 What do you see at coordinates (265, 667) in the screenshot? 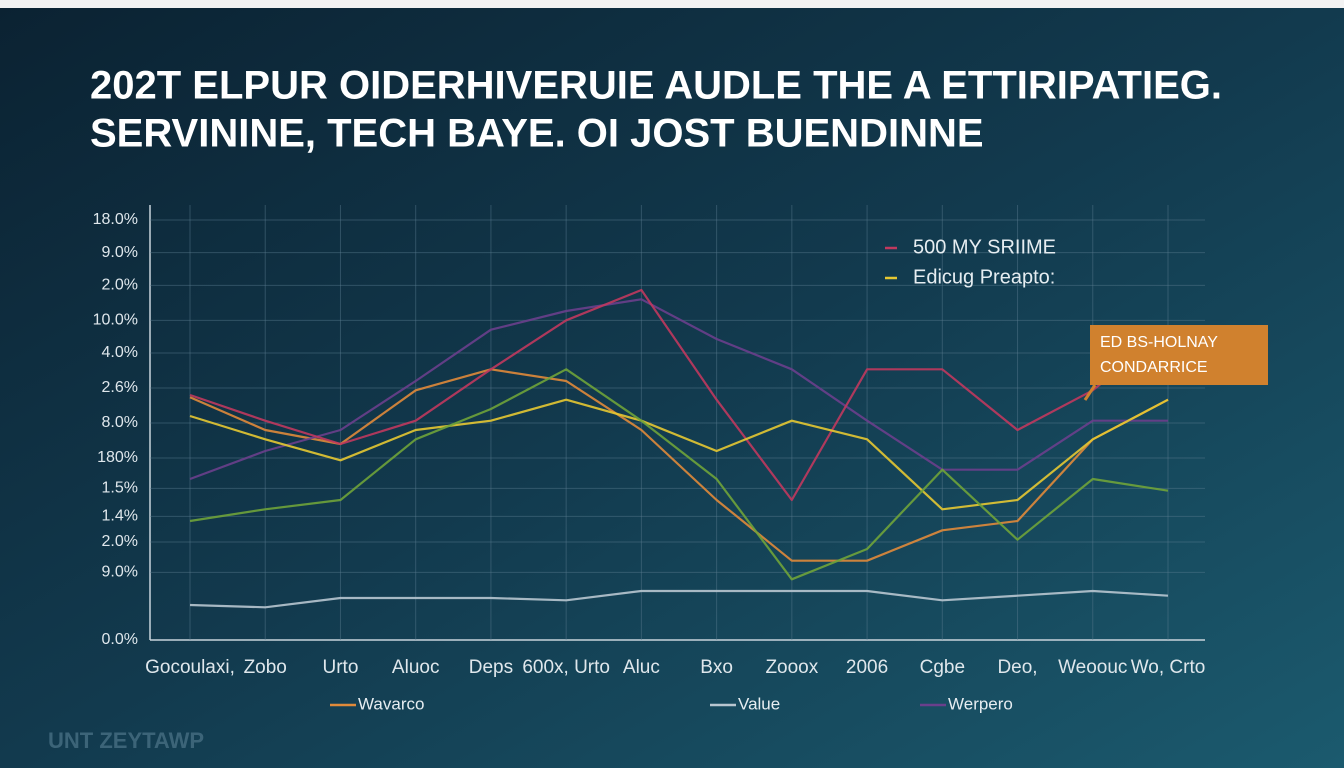
I see `x-tick-label: Zobo` at bounding box center [265, 667].